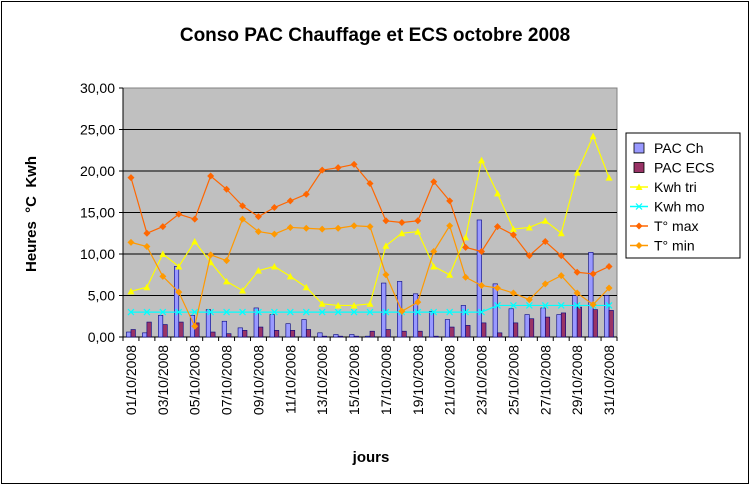  Describe the element at coordinates (101, 296) in the screenshot. I see `y-tick-label: 5,00` at that location.